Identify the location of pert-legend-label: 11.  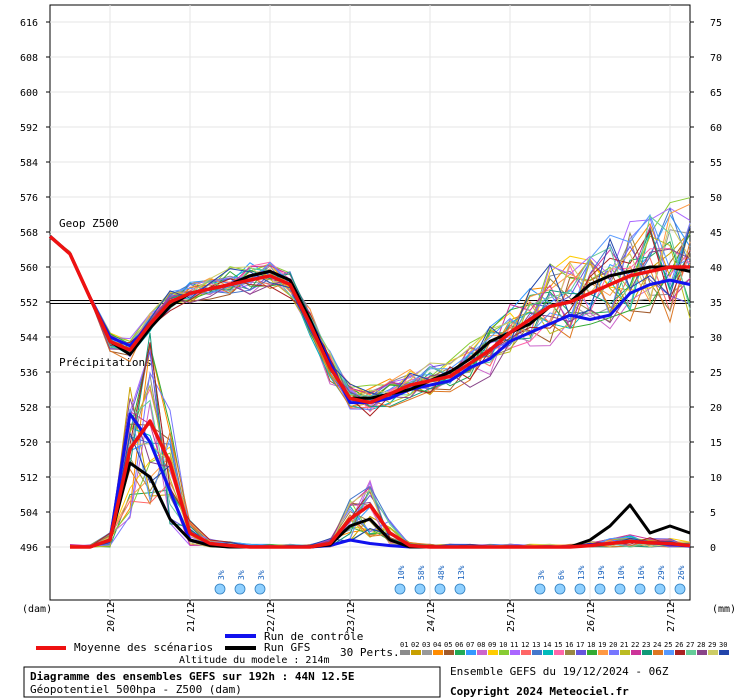
(514, 645).